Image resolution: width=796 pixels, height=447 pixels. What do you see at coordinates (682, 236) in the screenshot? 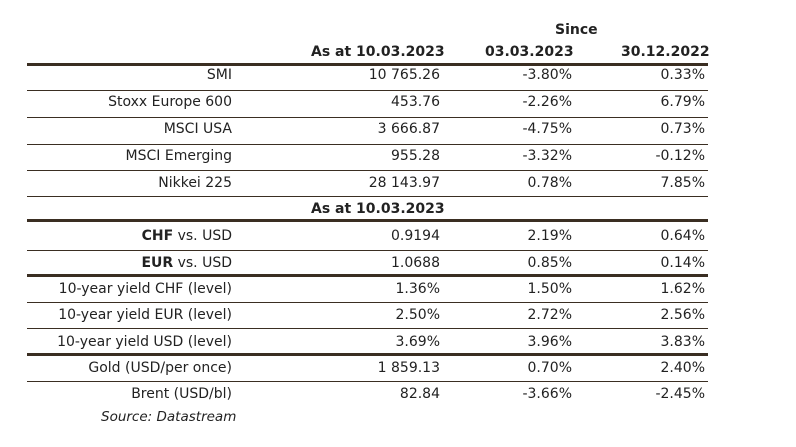
I see `row-change-ytd: 0.64%` at bounding box center [682, 236].